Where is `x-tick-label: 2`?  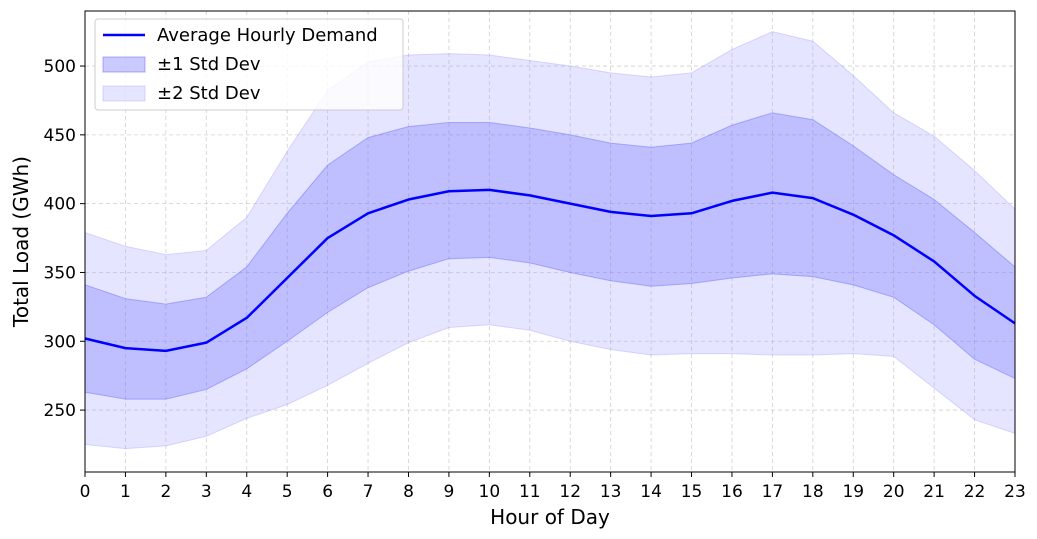 x-tick-label: 2 is located at coordinates (165, 492).